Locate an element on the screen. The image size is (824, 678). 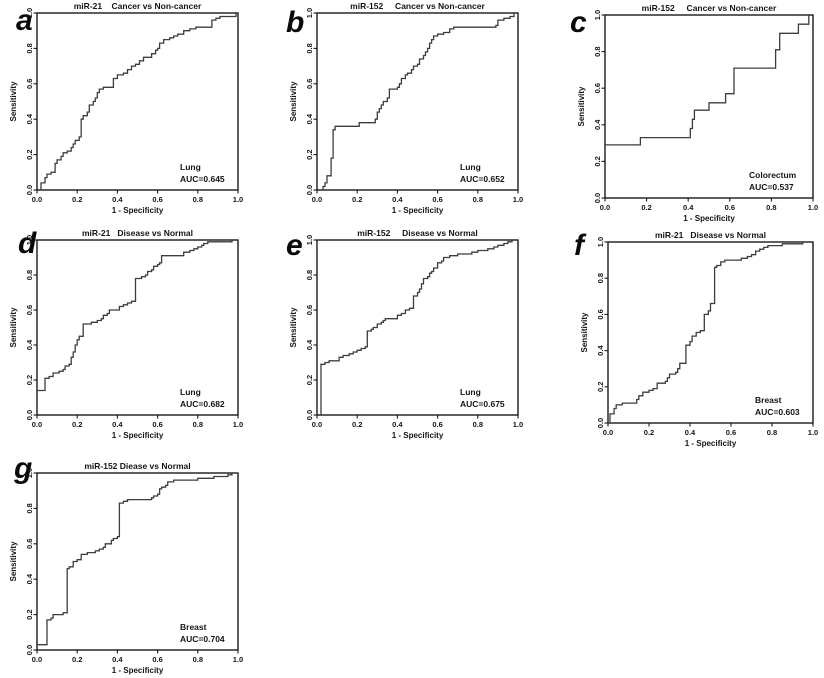
cohort-label: Colorectum is located at coordinates (773, 175).